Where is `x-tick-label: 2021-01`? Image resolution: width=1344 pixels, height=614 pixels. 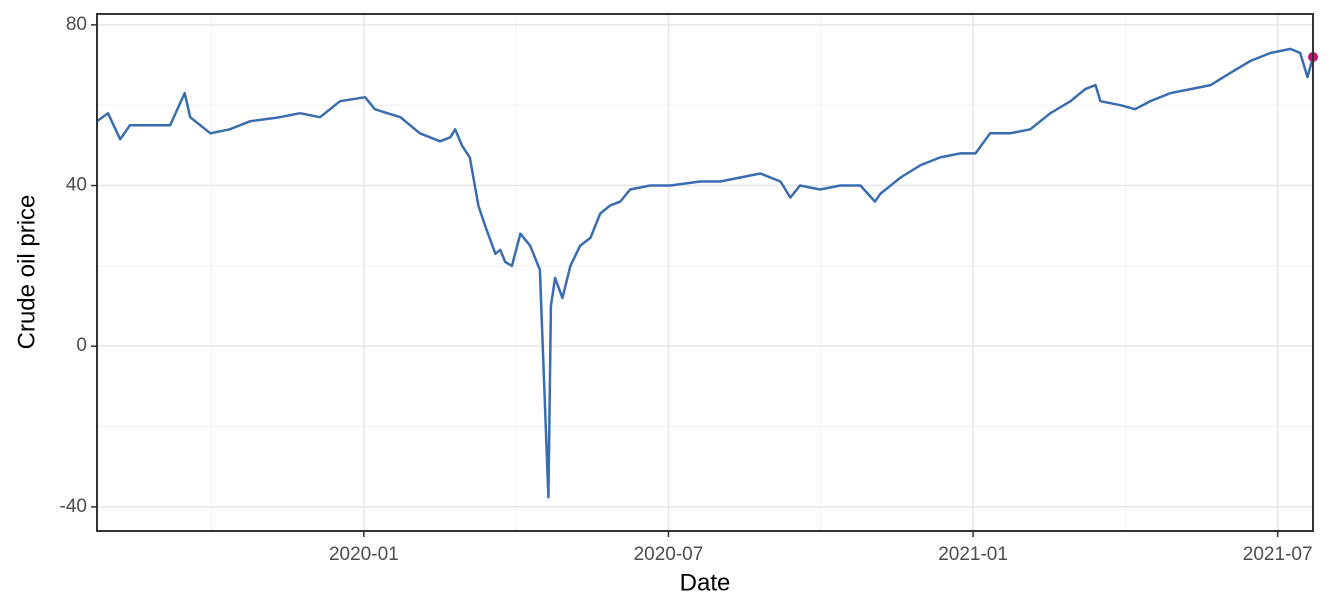 x-tick-label: 2021-01 is located at coordinates (973, 554).